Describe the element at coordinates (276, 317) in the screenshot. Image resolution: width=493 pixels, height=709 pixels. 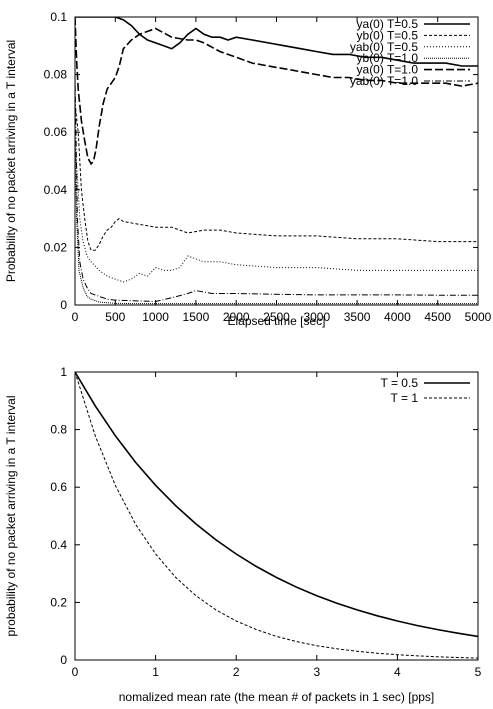
I see `x-tick-label: 2500` at that location.